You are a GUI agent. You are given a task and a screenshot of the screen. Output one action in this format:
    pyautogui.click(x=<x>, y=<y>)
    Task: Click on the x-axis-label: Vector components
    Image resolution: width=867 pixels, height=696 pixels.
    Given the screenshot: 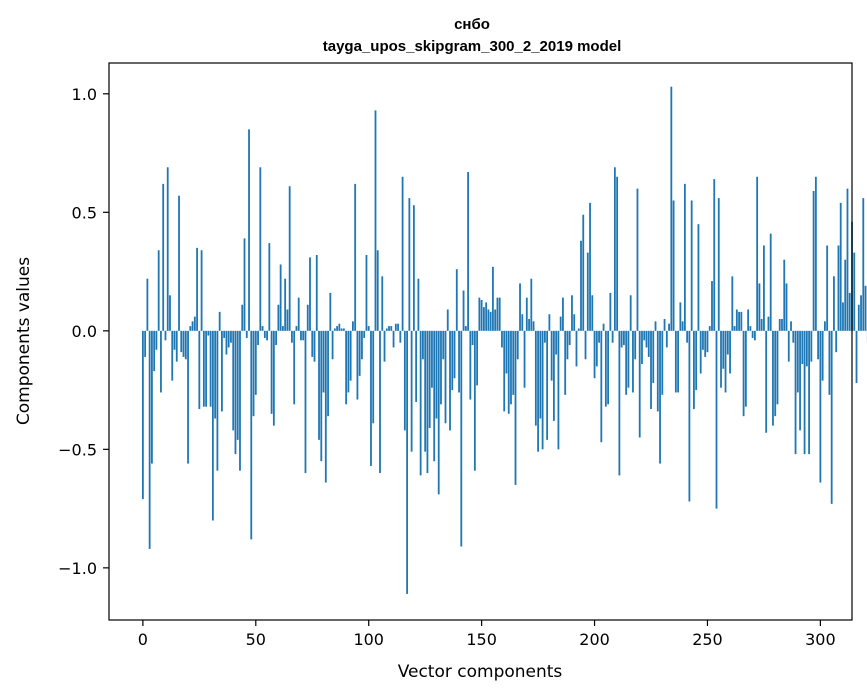 What is the action you would take?
    pyautogui.click(x=480, y=672)
    